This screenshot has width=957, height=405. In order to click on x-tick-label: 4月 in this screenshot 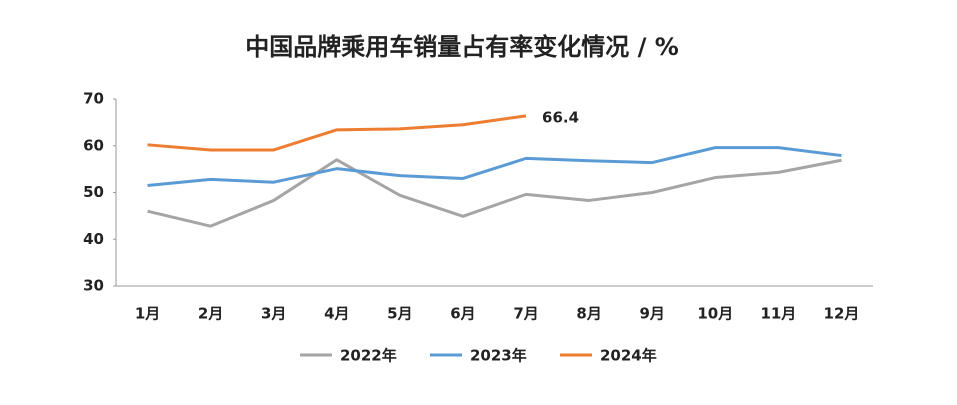, I will do `click(336, 314)`.